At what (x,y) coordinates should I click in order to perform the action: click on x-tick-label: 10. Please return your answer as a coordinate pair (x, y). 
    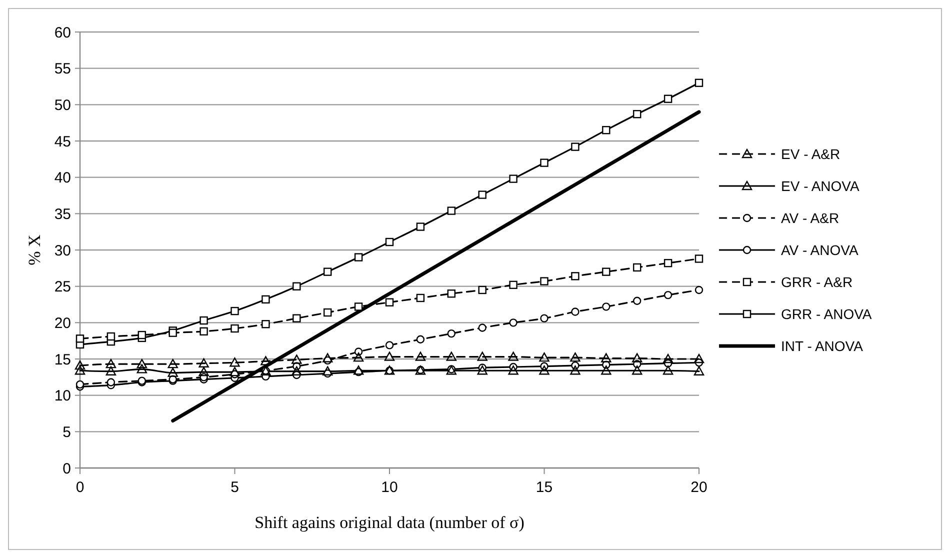
    Looking at the image, I should click on (389, 487).